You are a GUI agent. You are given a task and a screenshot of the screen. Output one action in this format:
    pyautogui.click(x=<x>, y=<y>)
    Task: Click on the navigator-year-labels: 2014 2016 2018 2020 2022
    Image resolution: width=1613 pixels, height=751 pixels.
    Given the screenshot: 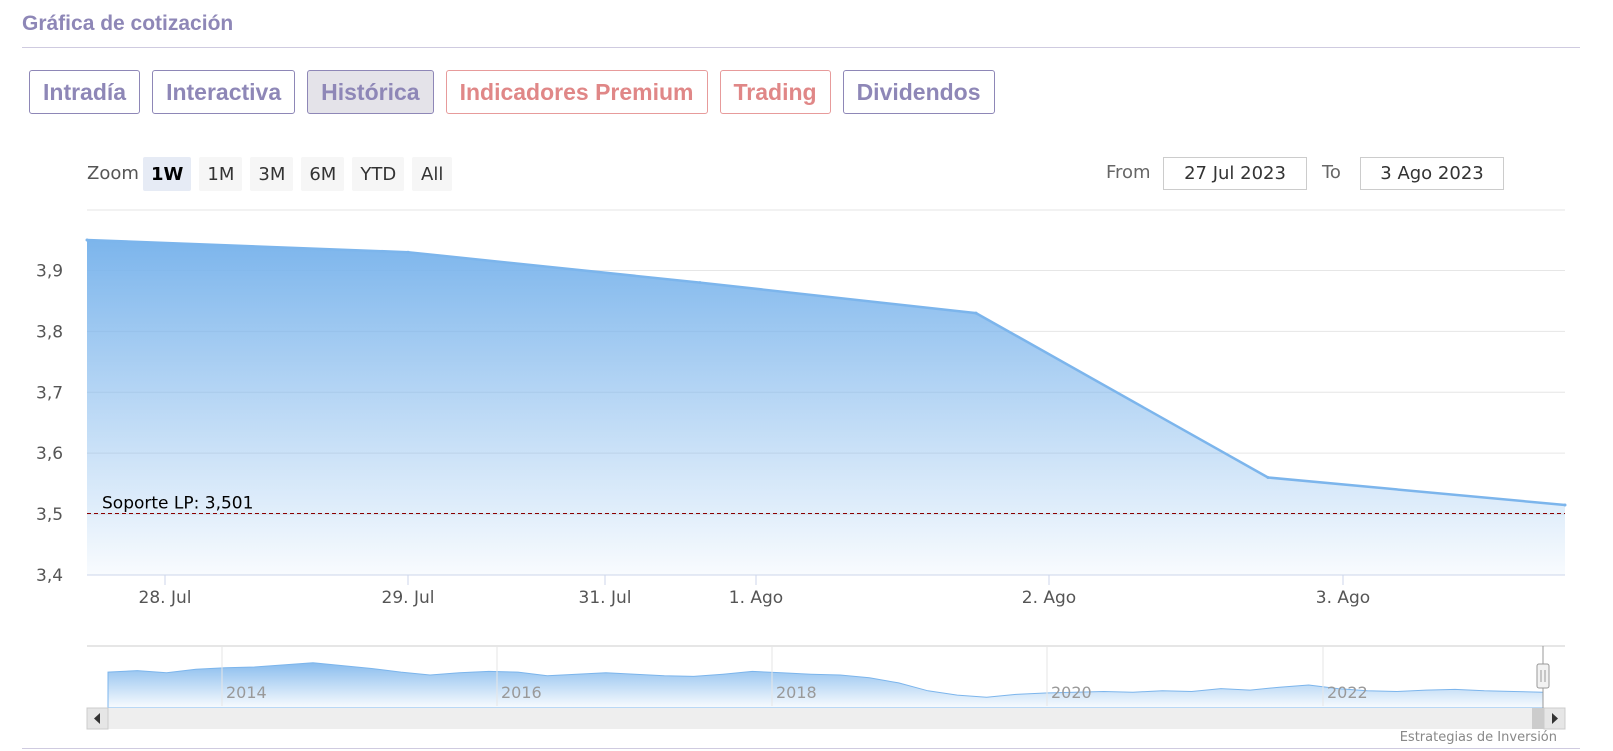 What is the action you would take?
    pyautogui.click(x=794, y=676)
    